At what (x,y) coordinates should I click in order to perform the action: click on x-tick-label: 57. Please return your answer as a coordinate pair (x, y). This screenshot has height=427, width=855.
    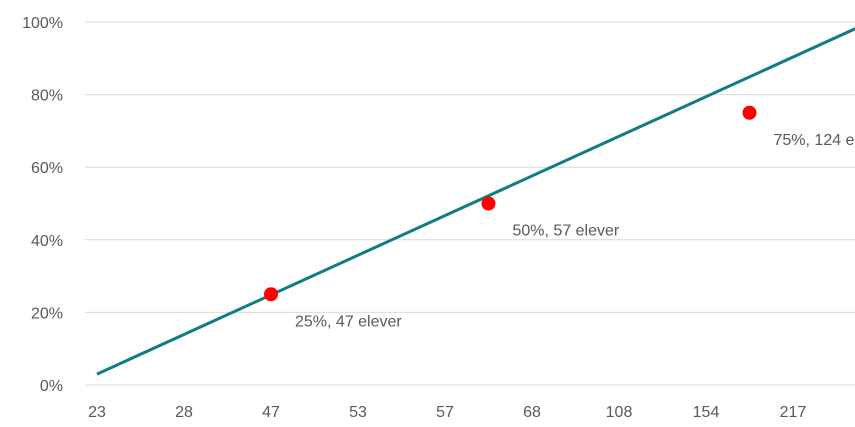
    Looking at the image, I should click on (445, 412).